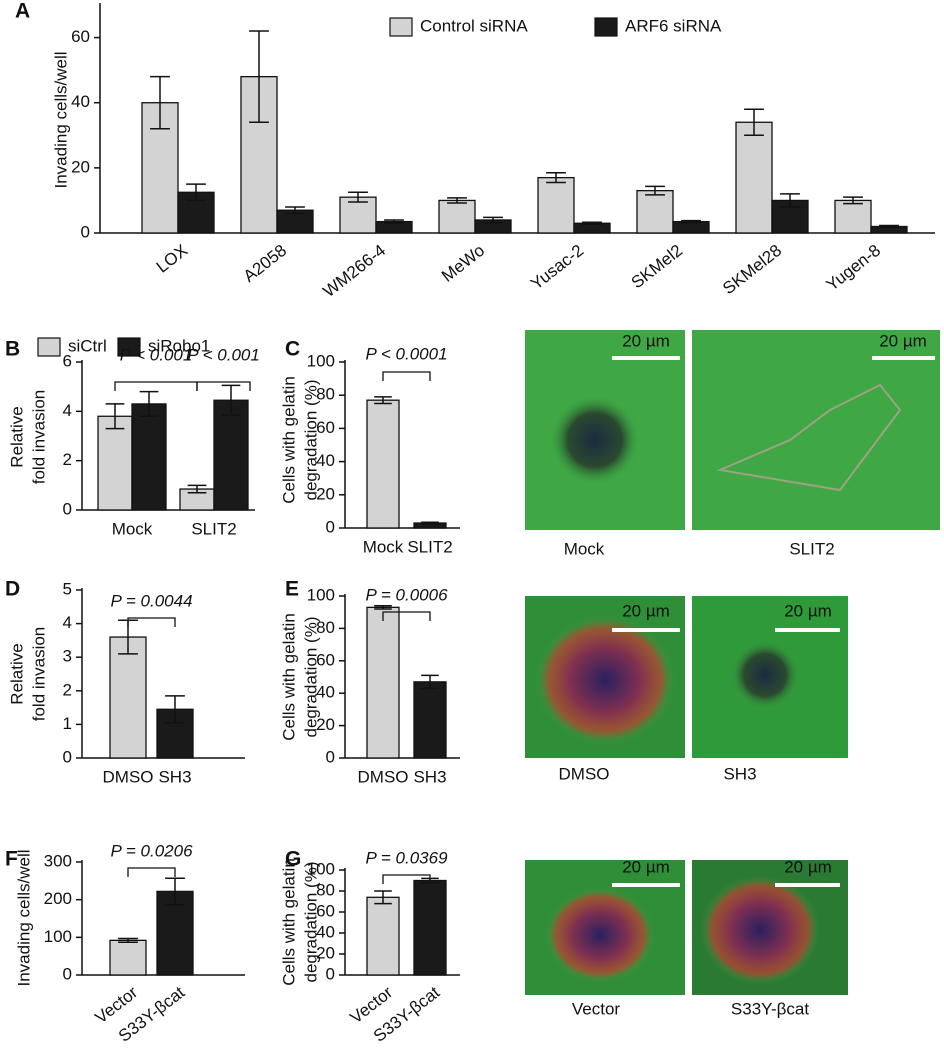 The width and height of the screenshot is (944, 1050). I want to click on legend-label: siCtrl, so click(87, 345).